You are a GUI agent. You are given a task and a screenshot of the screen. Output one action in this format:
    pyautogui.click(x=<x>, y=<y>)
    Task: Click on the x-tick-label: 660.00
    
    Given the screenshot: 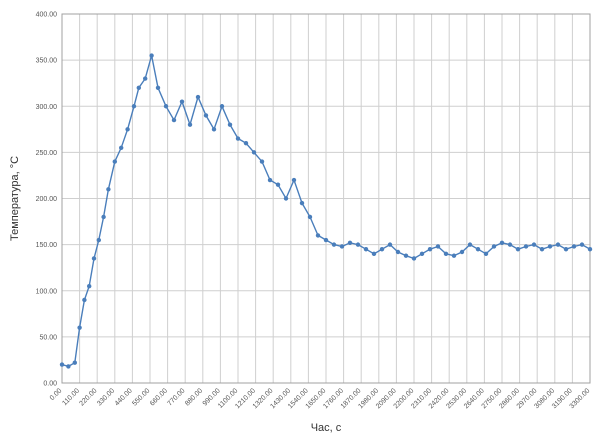 What is the action you would take?
    pyautogui.click(x=159, y=397)
    